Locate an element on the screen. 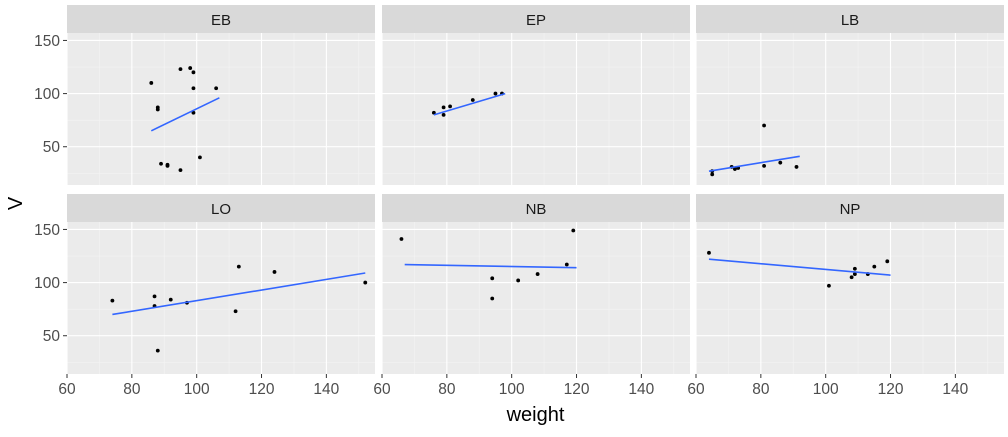 The height and width of the screenshot is (437, 1008). y-axis-title: V is located at coordinates (16, 203).